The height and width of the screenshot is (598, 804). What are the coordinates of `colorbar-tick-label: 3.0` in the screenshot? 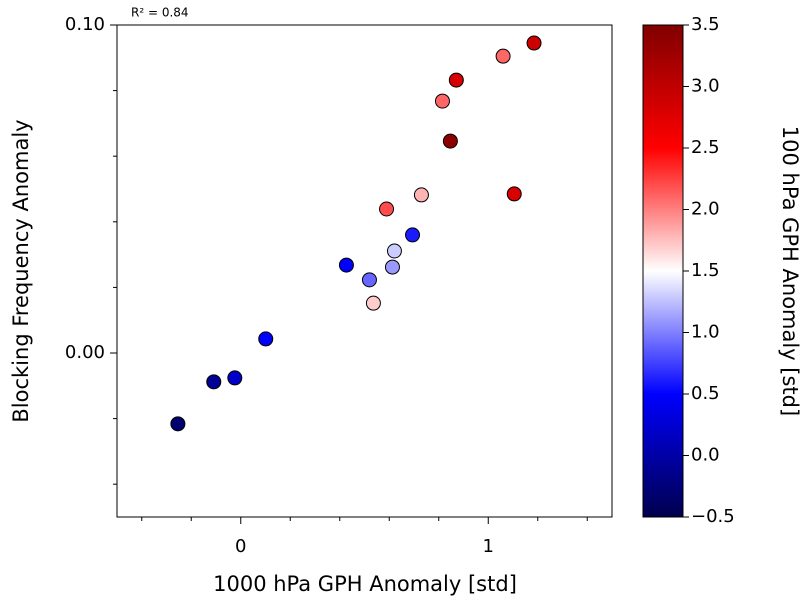 It's located at (705, 86).